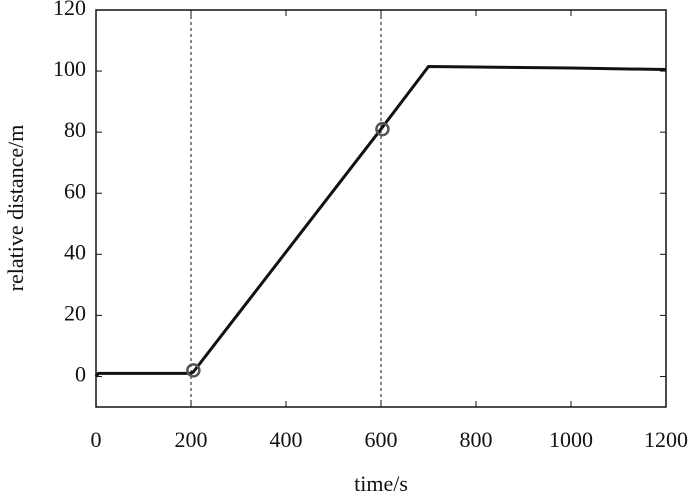  I want to click on y-tick-label: 120, so click(69, 10).